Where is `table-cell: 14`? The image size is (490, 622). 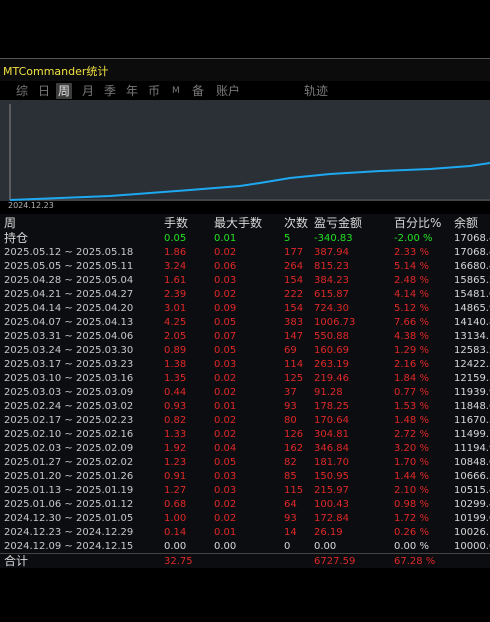 table-cell: 14 is located at coordinates (290, 532).